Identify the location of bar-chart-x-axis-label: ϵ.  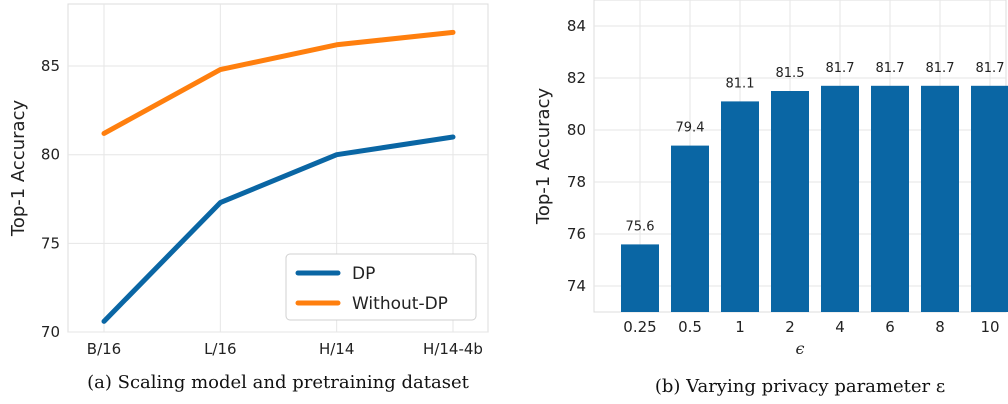
(800, 348).